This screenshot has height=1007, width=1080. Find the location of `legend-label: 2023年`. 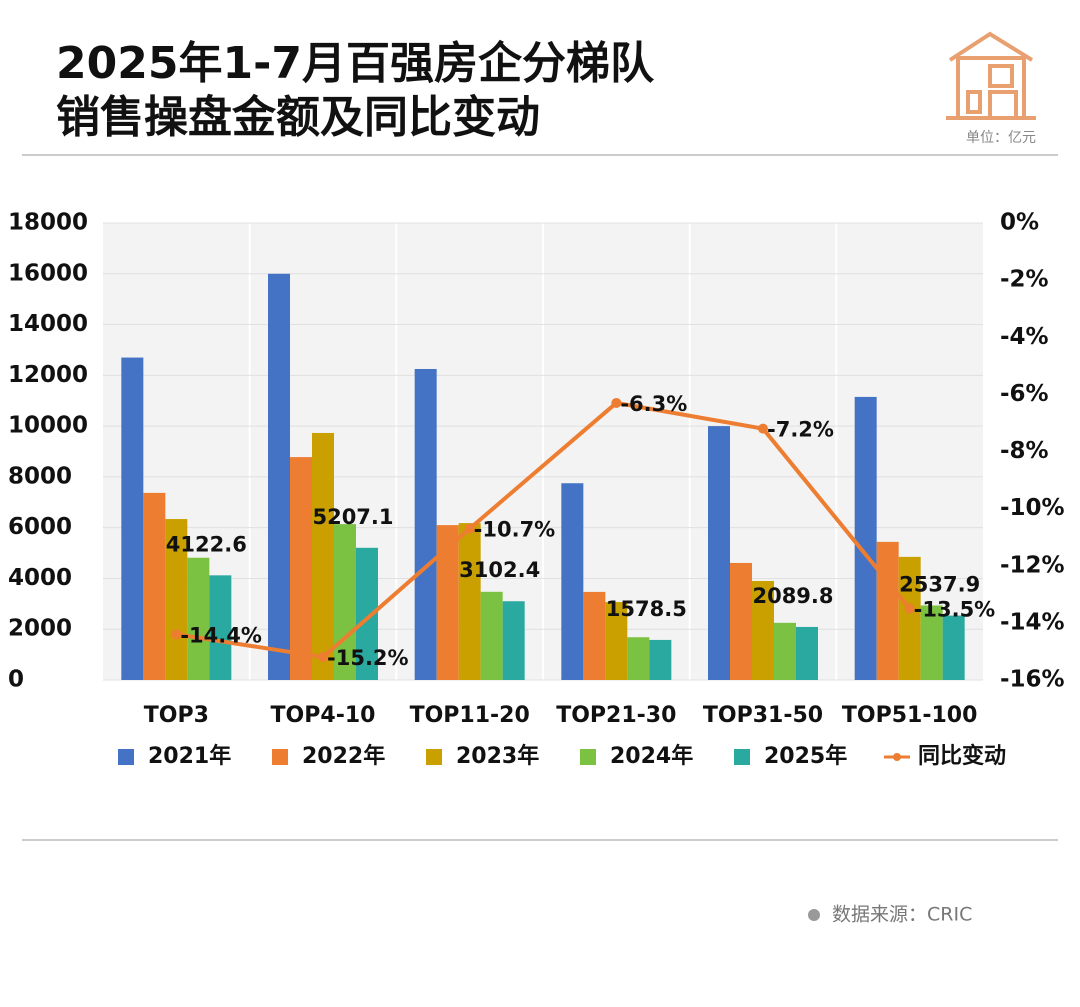

legend-label: 2023年 is located at coordinates (497, 756).